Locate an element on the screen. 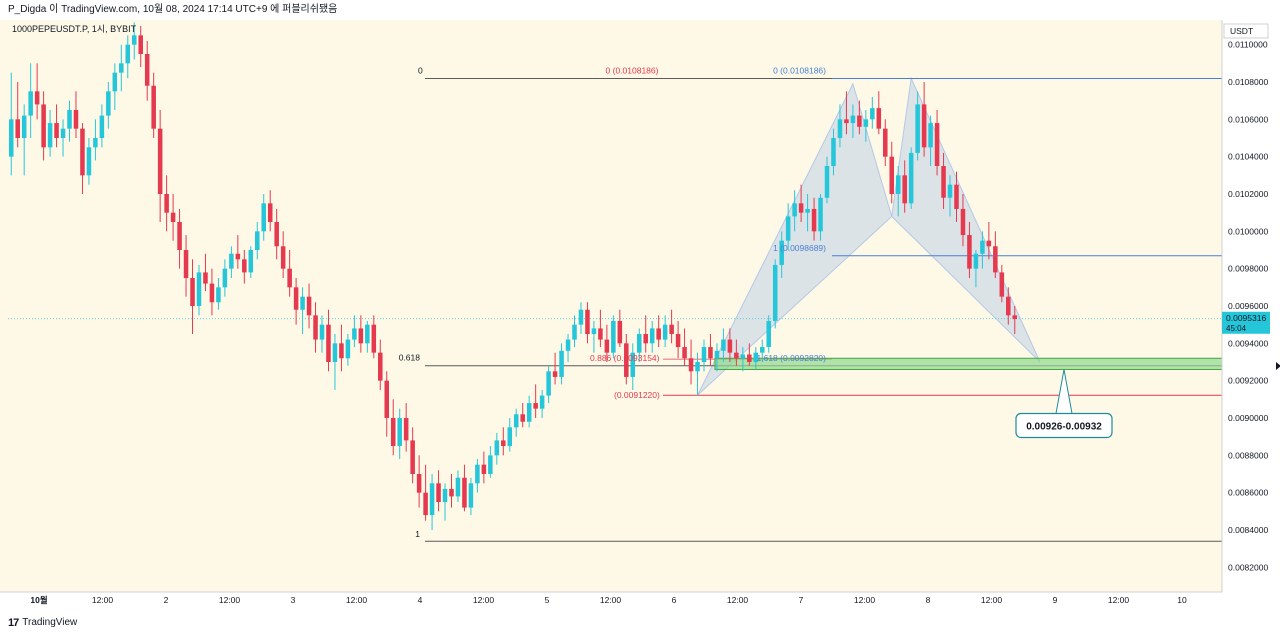  tradingview-logo-icon: 17 is located at coordinates (13, 623).